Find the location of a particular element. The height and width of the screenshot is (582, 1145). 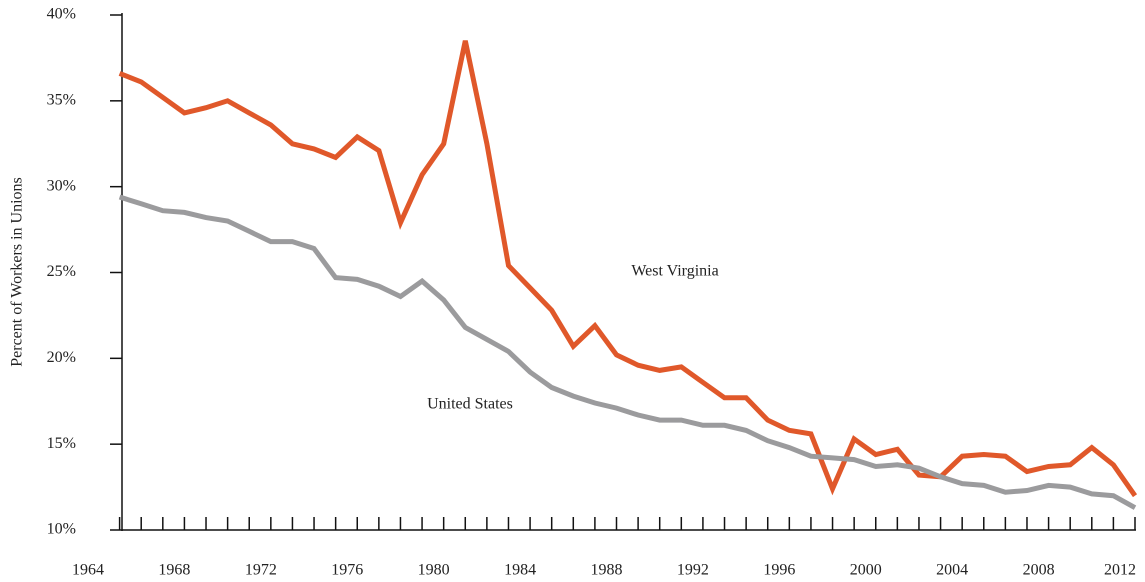

y-tick-label: 35% is located at coordinates (61, 100).